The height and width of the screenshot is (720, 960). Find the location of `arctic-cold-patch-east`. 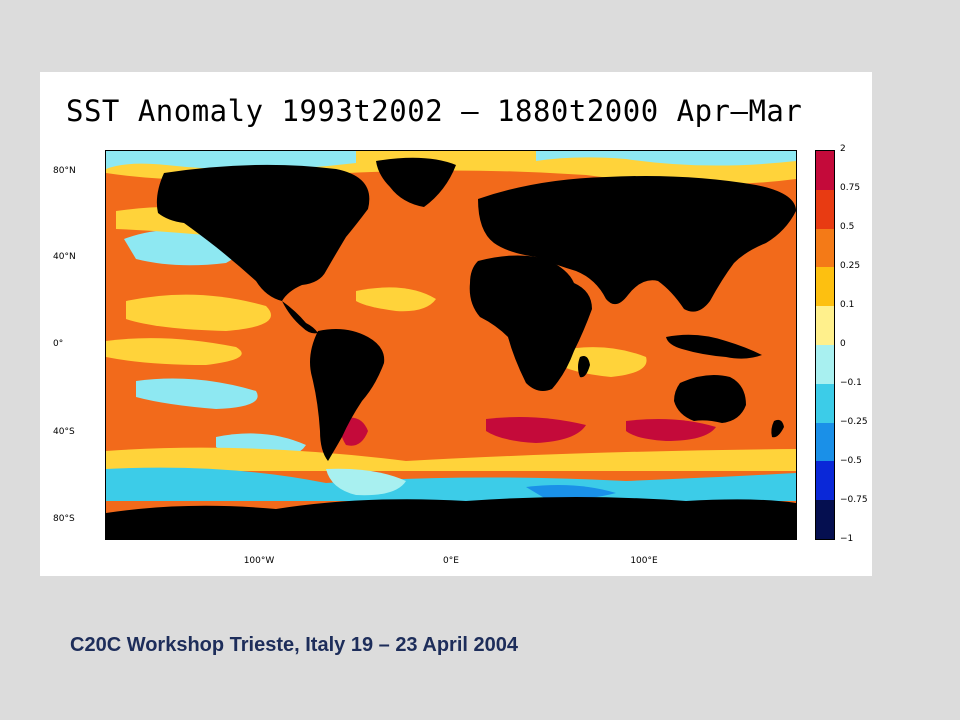

arctic-cold-patch-east is located at coordinates (666, 158).